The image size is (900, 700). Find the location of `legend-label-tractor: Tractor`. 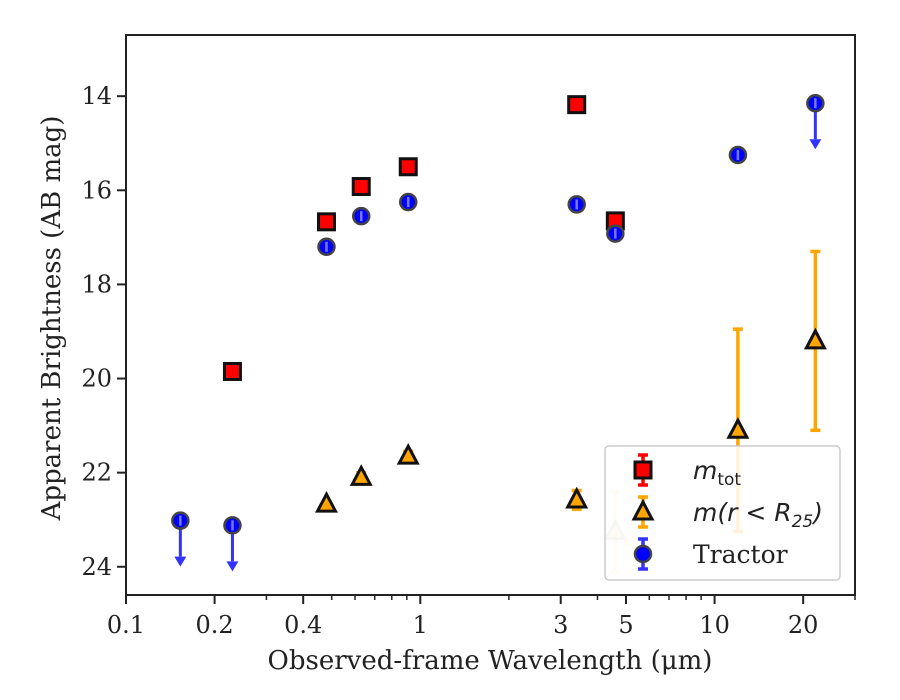

legend-label-tractor: Tractor is located at coordinates (740, 554).